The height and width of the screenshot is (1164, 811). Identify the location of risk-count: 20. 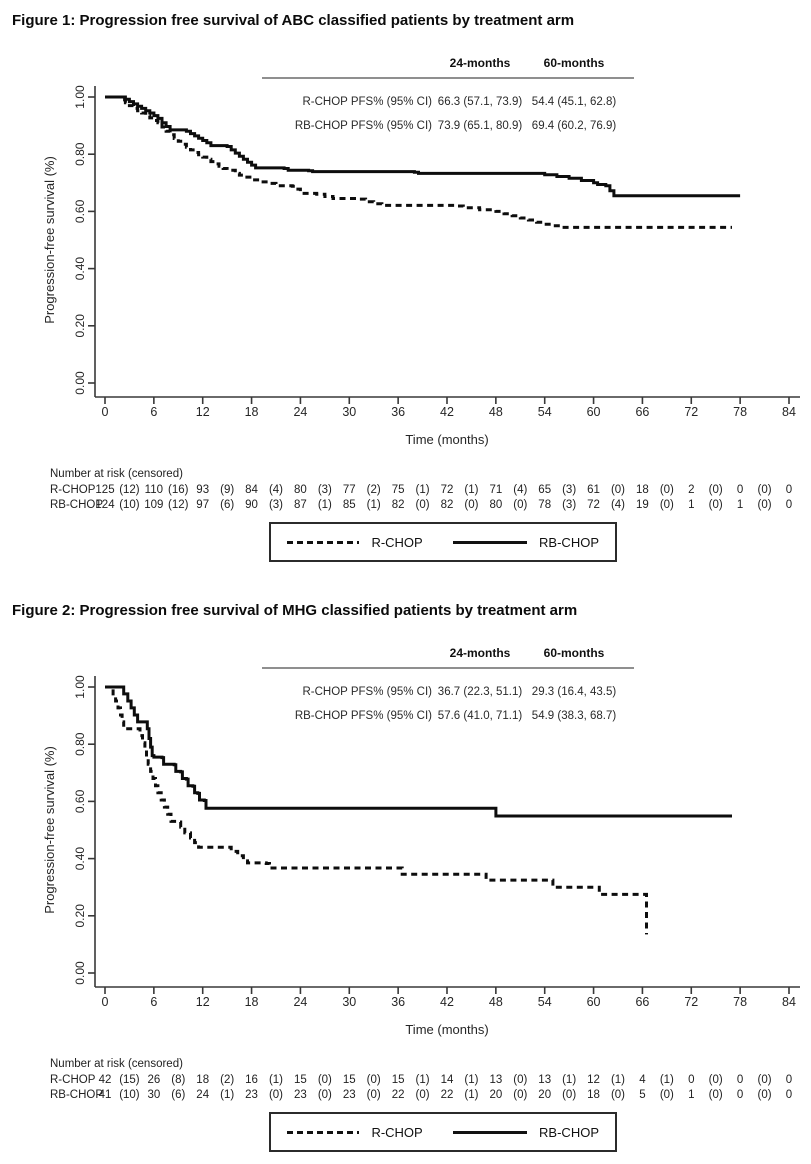
(545, 1095).